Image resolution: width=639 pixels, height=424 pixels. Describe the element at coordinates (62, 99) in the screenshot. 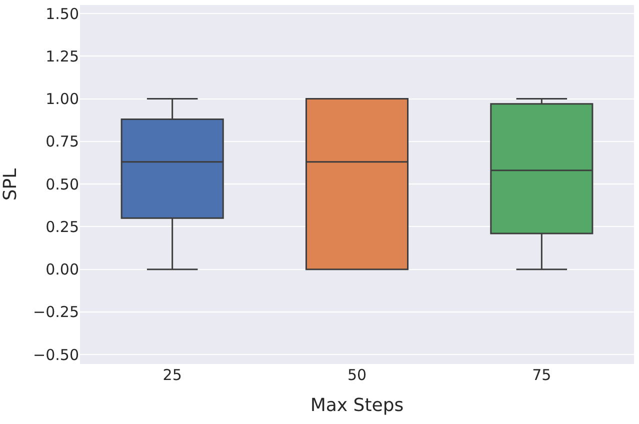

I see `y-tick-label: 1.00` at that location.